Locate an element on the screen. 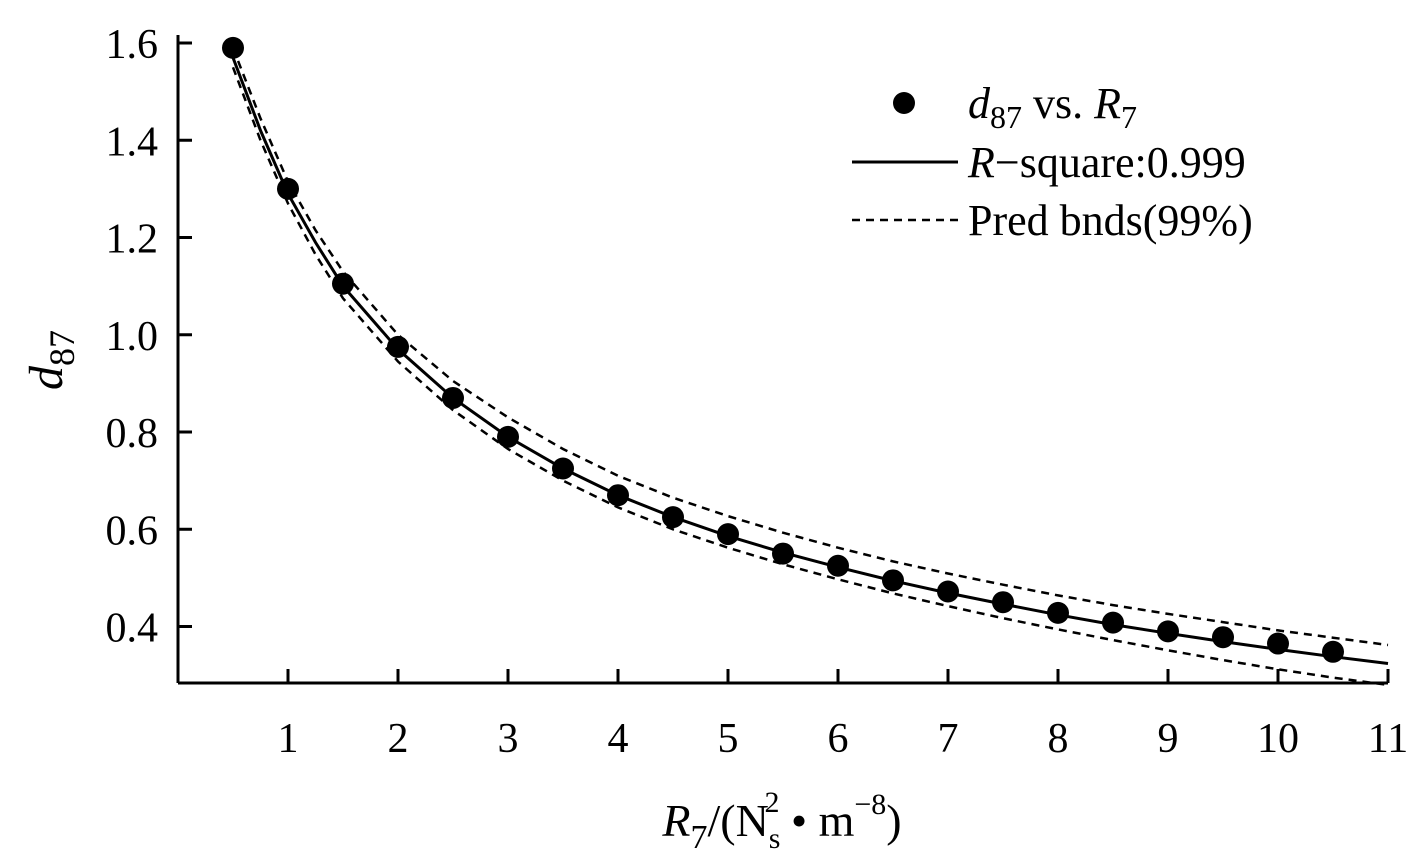  y-tick-label: 1.4 is located at coordinates (132, 142).